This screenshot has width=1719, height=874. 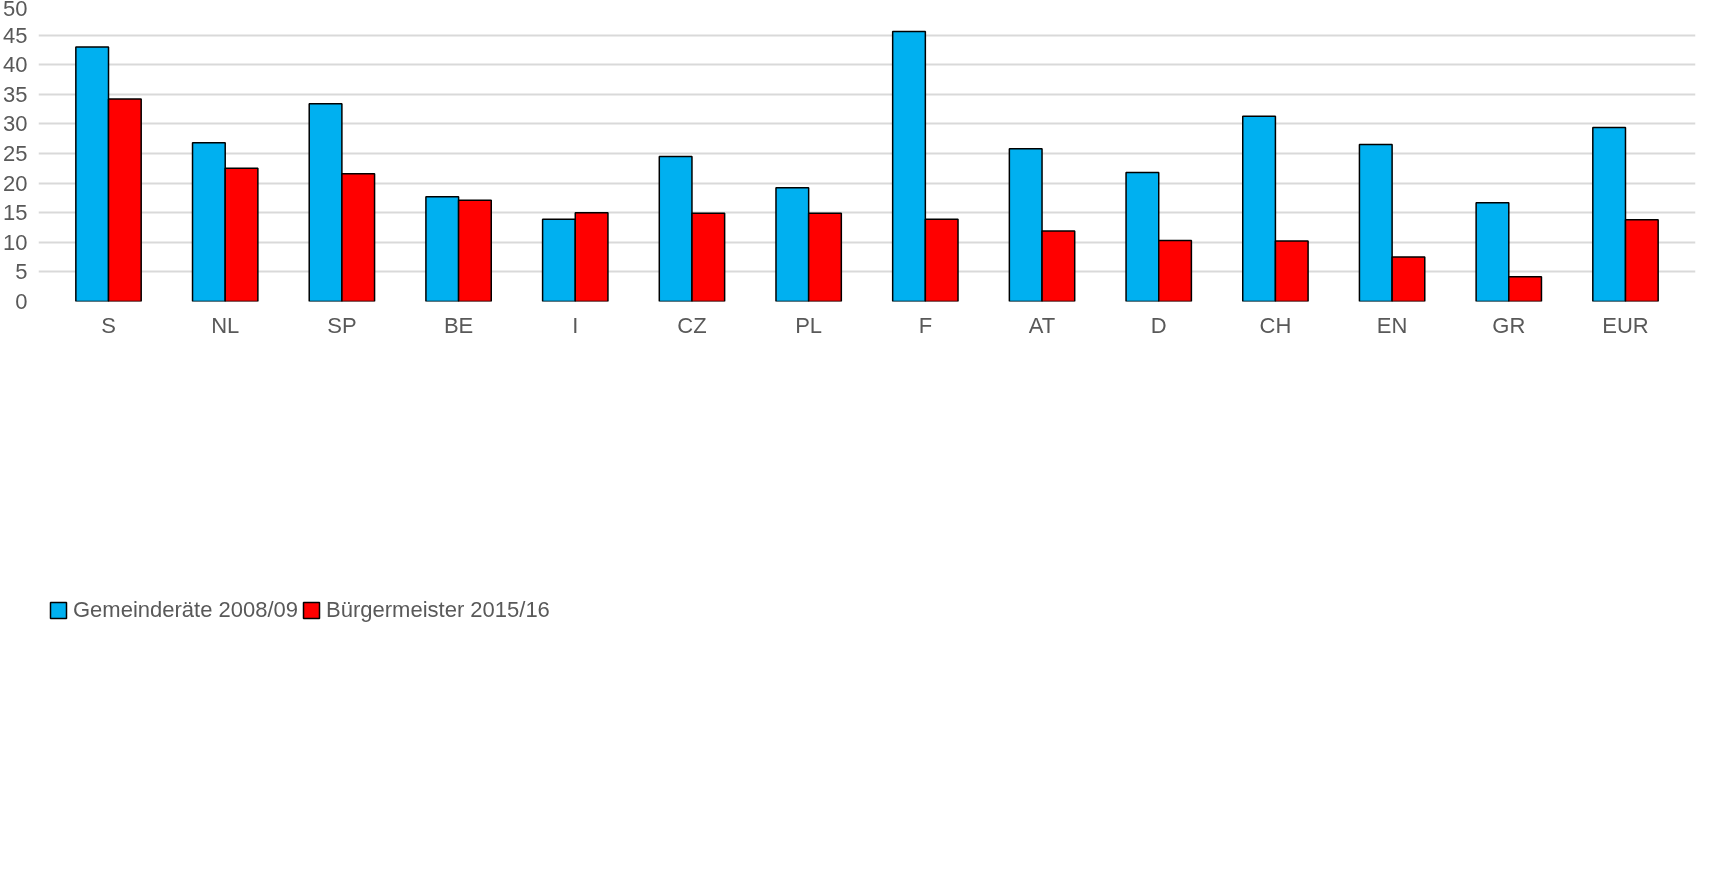 What do you see at coordinates (1275, 325) in the screenshot?
I see `x-tick-label: CH` at bounding box center [1275, 325].